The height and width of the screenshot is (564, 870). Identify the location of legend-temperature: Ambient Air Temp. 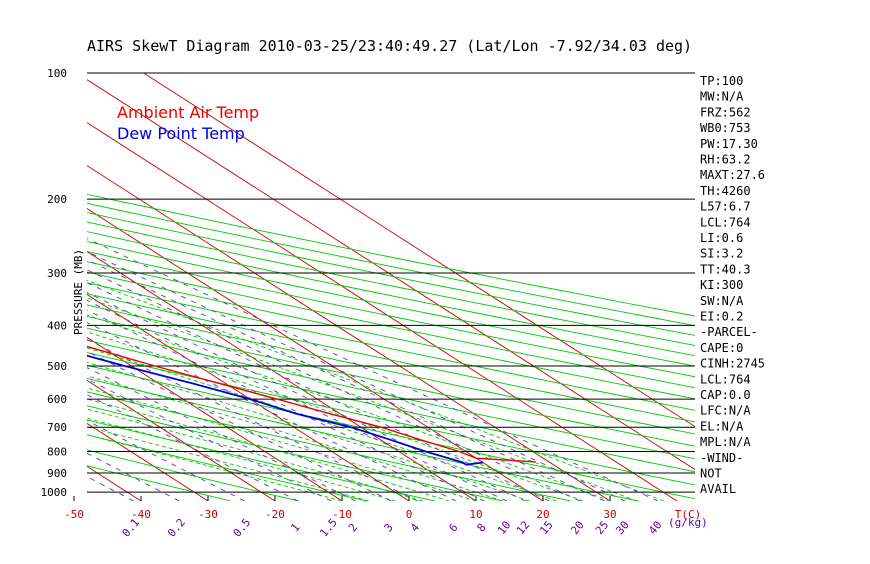
(188, 112).